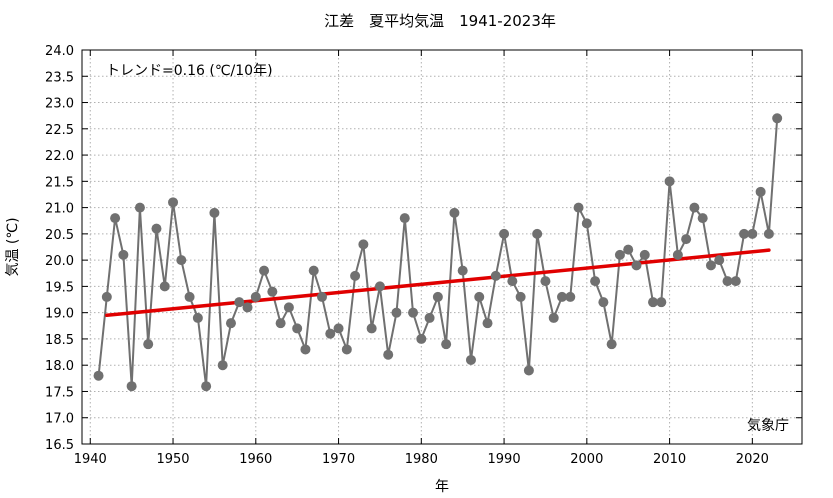  What do you see at coordinates (59, 392) in the screenshot?
I see `y-tick-label: 17.5` at bounding box center [59, 392].